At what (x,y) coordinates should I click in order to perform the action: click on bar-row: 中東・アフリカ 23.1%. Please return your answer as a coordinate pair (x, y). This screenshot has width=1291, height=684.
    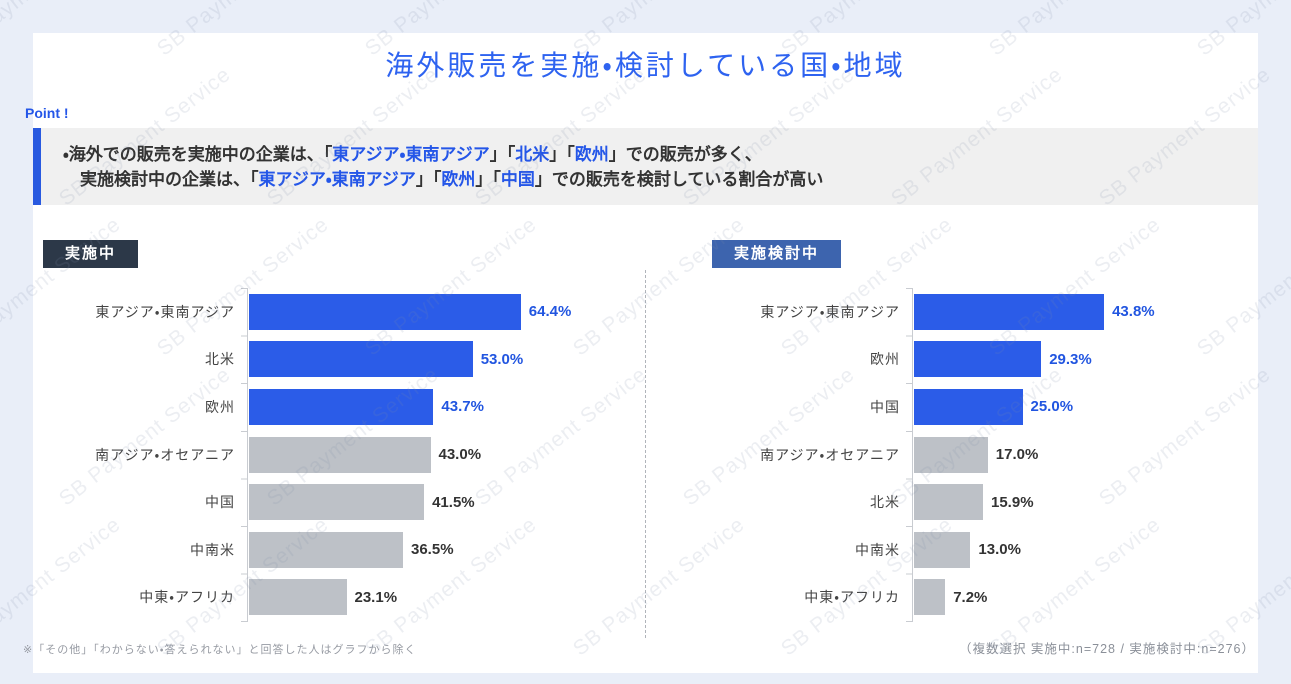
    Looking at the image, I should click on (323, 598).